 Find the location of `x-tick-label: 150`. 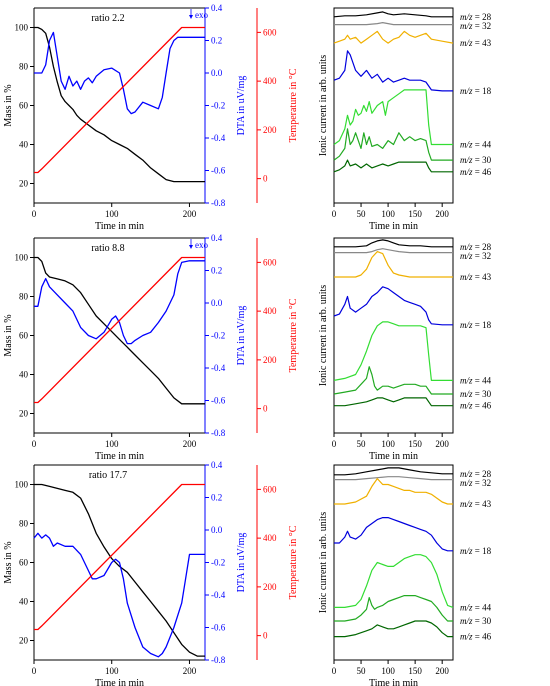

x-tick-label: 150 is located at coordinates (415, 444).